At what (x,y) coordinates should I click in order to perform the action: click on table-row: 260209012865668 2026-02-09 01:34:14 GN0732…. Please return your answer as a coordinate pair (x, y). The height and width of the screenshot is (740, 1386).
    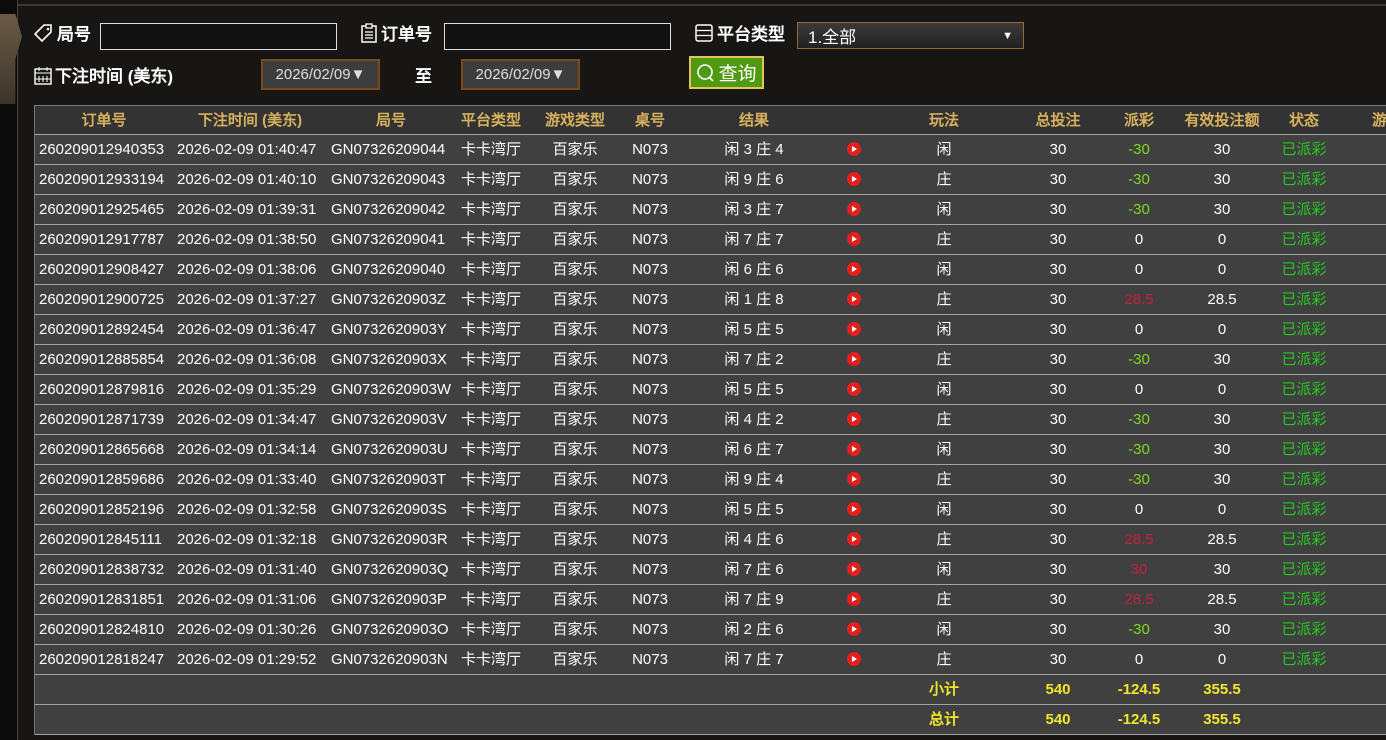
    Looking at the image, I should click on (710, 450).